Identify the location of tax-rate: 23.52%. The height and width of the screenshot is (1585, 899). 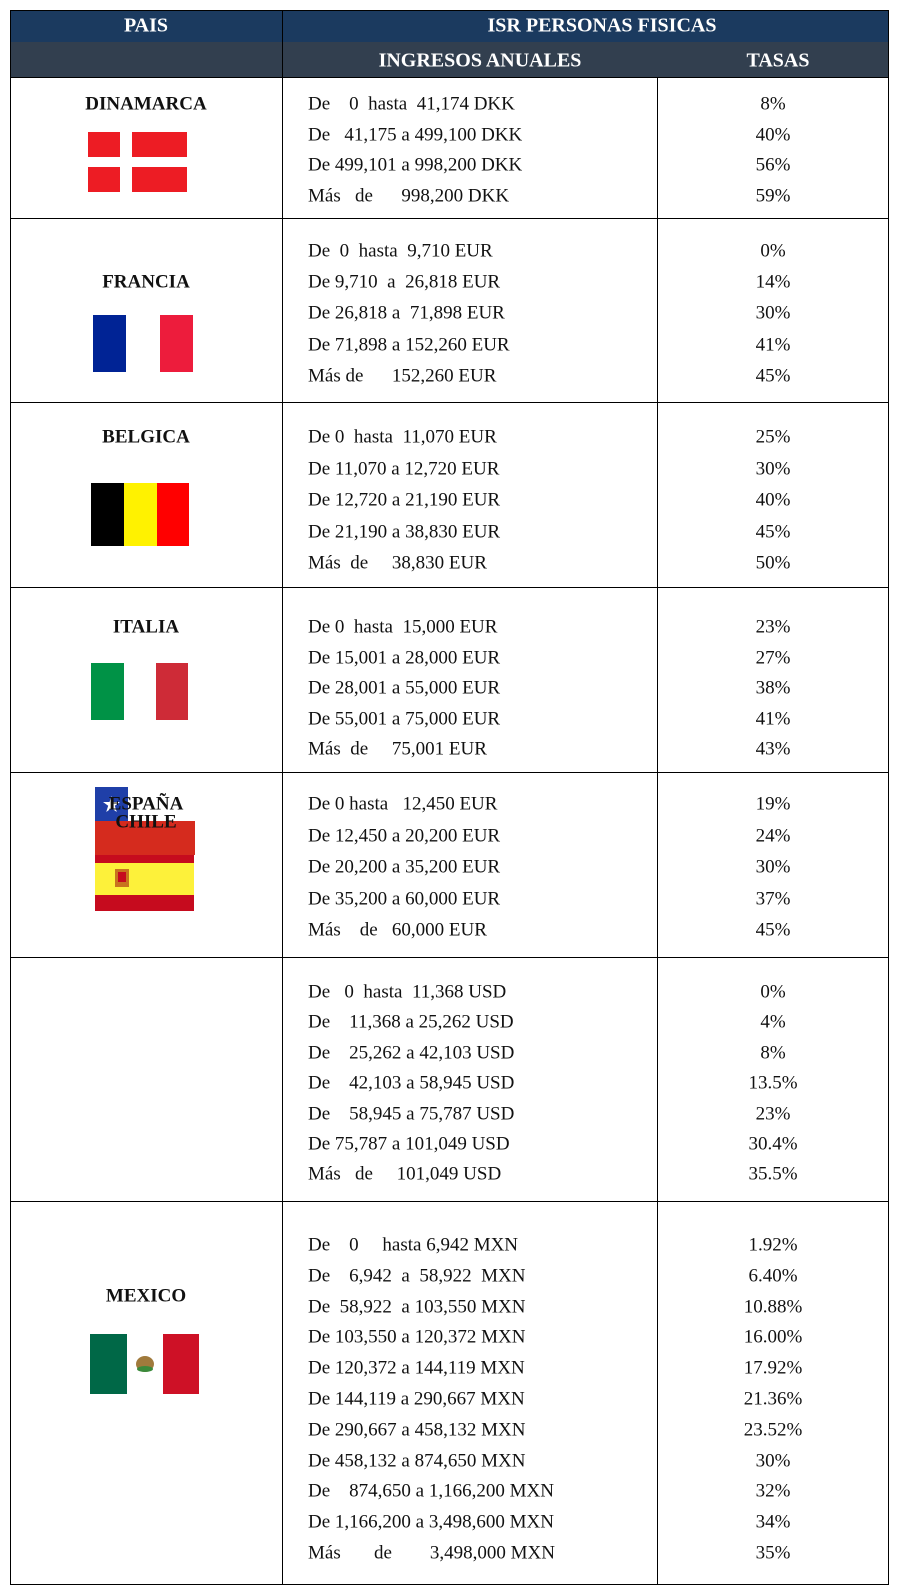
(773, 1430).